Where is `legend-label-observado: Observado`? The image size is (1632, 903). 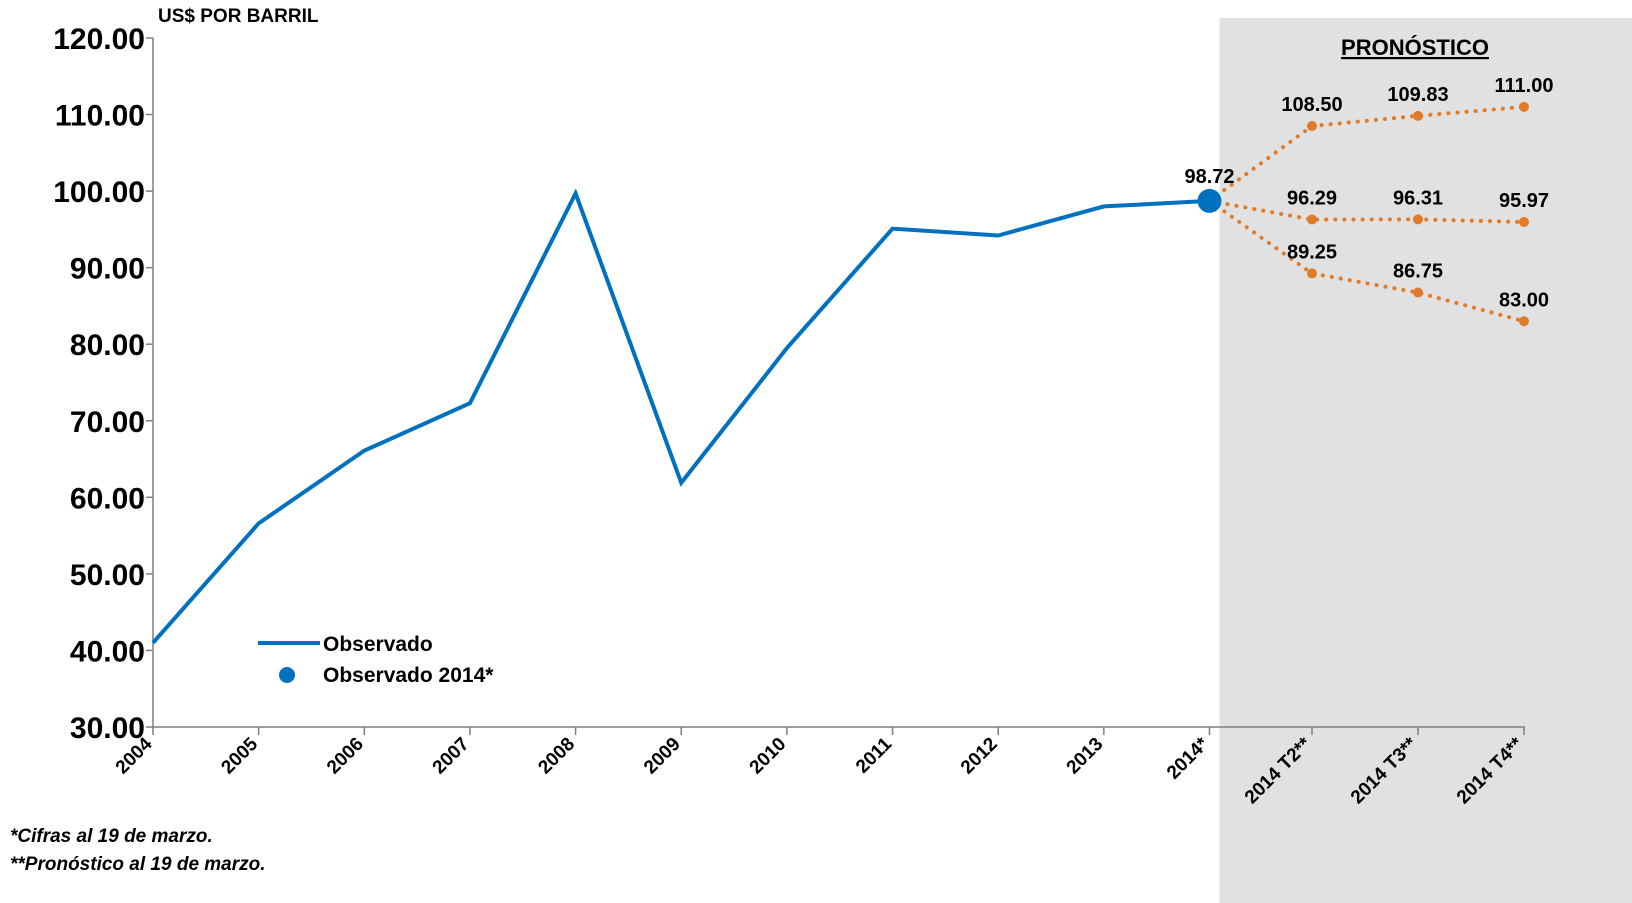
legend-label-observado: Observado is located at coordinates (378, 644).